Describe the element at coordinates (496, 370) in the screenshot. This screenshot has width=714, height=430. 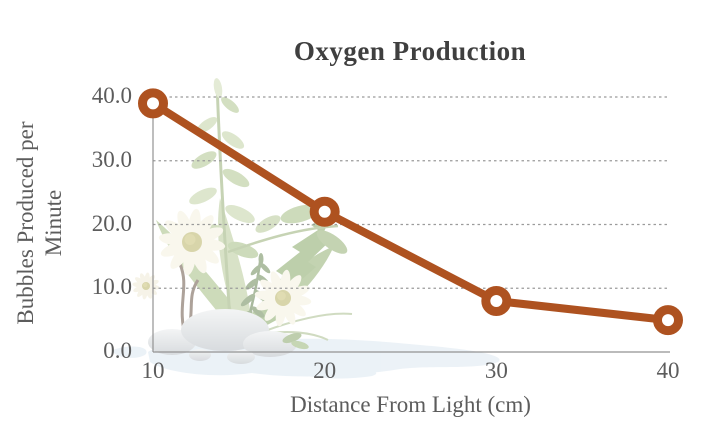
I see `x-tick-label: 30` at that location.